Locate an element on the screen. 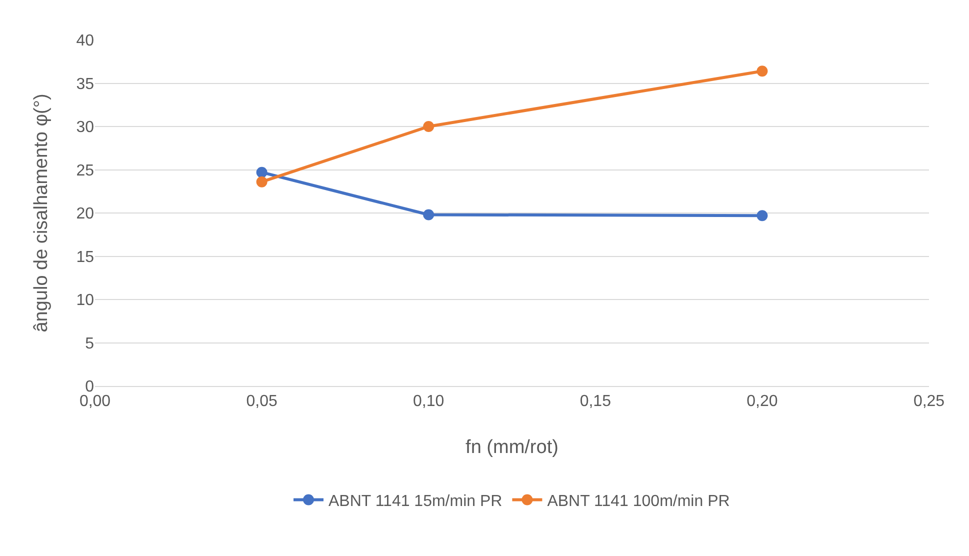 This screenshot has height=556, width=969. x-tick-label: 0,25 is located at coordinates (929, 401).